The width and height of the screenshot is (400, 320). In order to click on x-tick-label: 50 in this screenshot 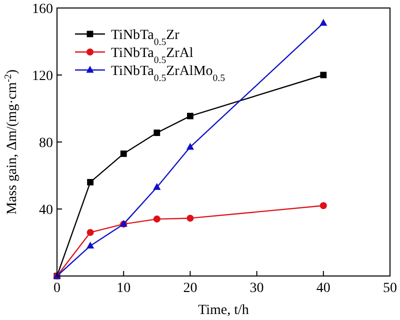, I will do `click(390, 288)`.